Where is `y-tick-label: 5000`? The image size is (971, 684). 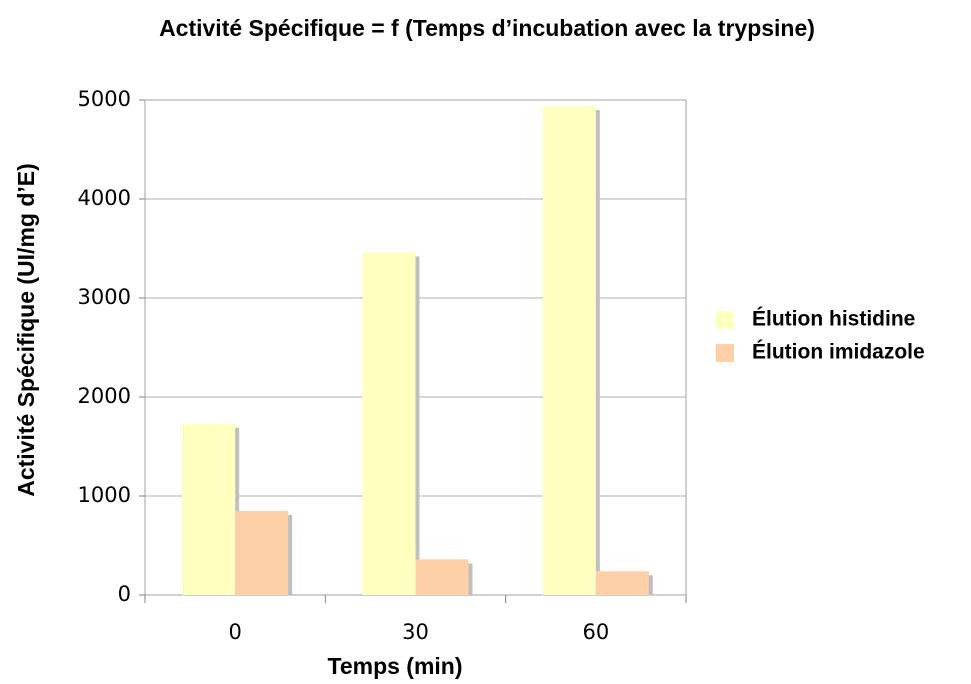
y-tick-label: 5000 is located at coordinates (104, 99).